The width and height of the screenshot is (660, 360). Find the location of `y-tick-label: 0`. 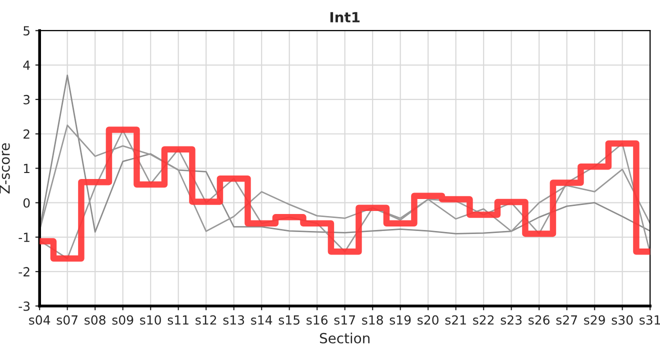

y-tick-label: 0 is located at coordinates (26, 203).